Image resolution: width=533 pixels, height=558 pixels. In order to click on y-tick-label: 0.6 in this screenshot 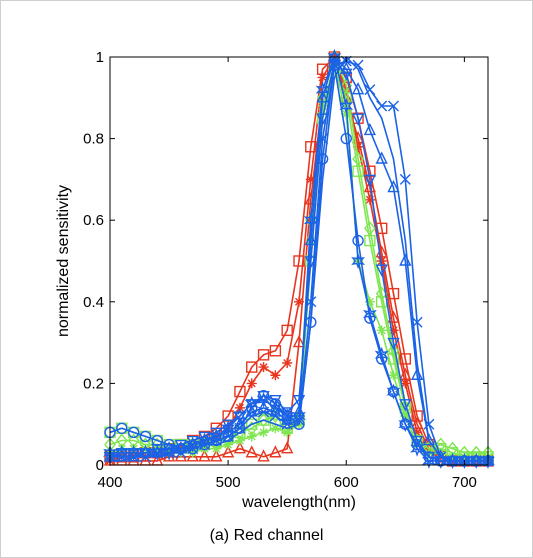, I will do `click(93, 220)`.